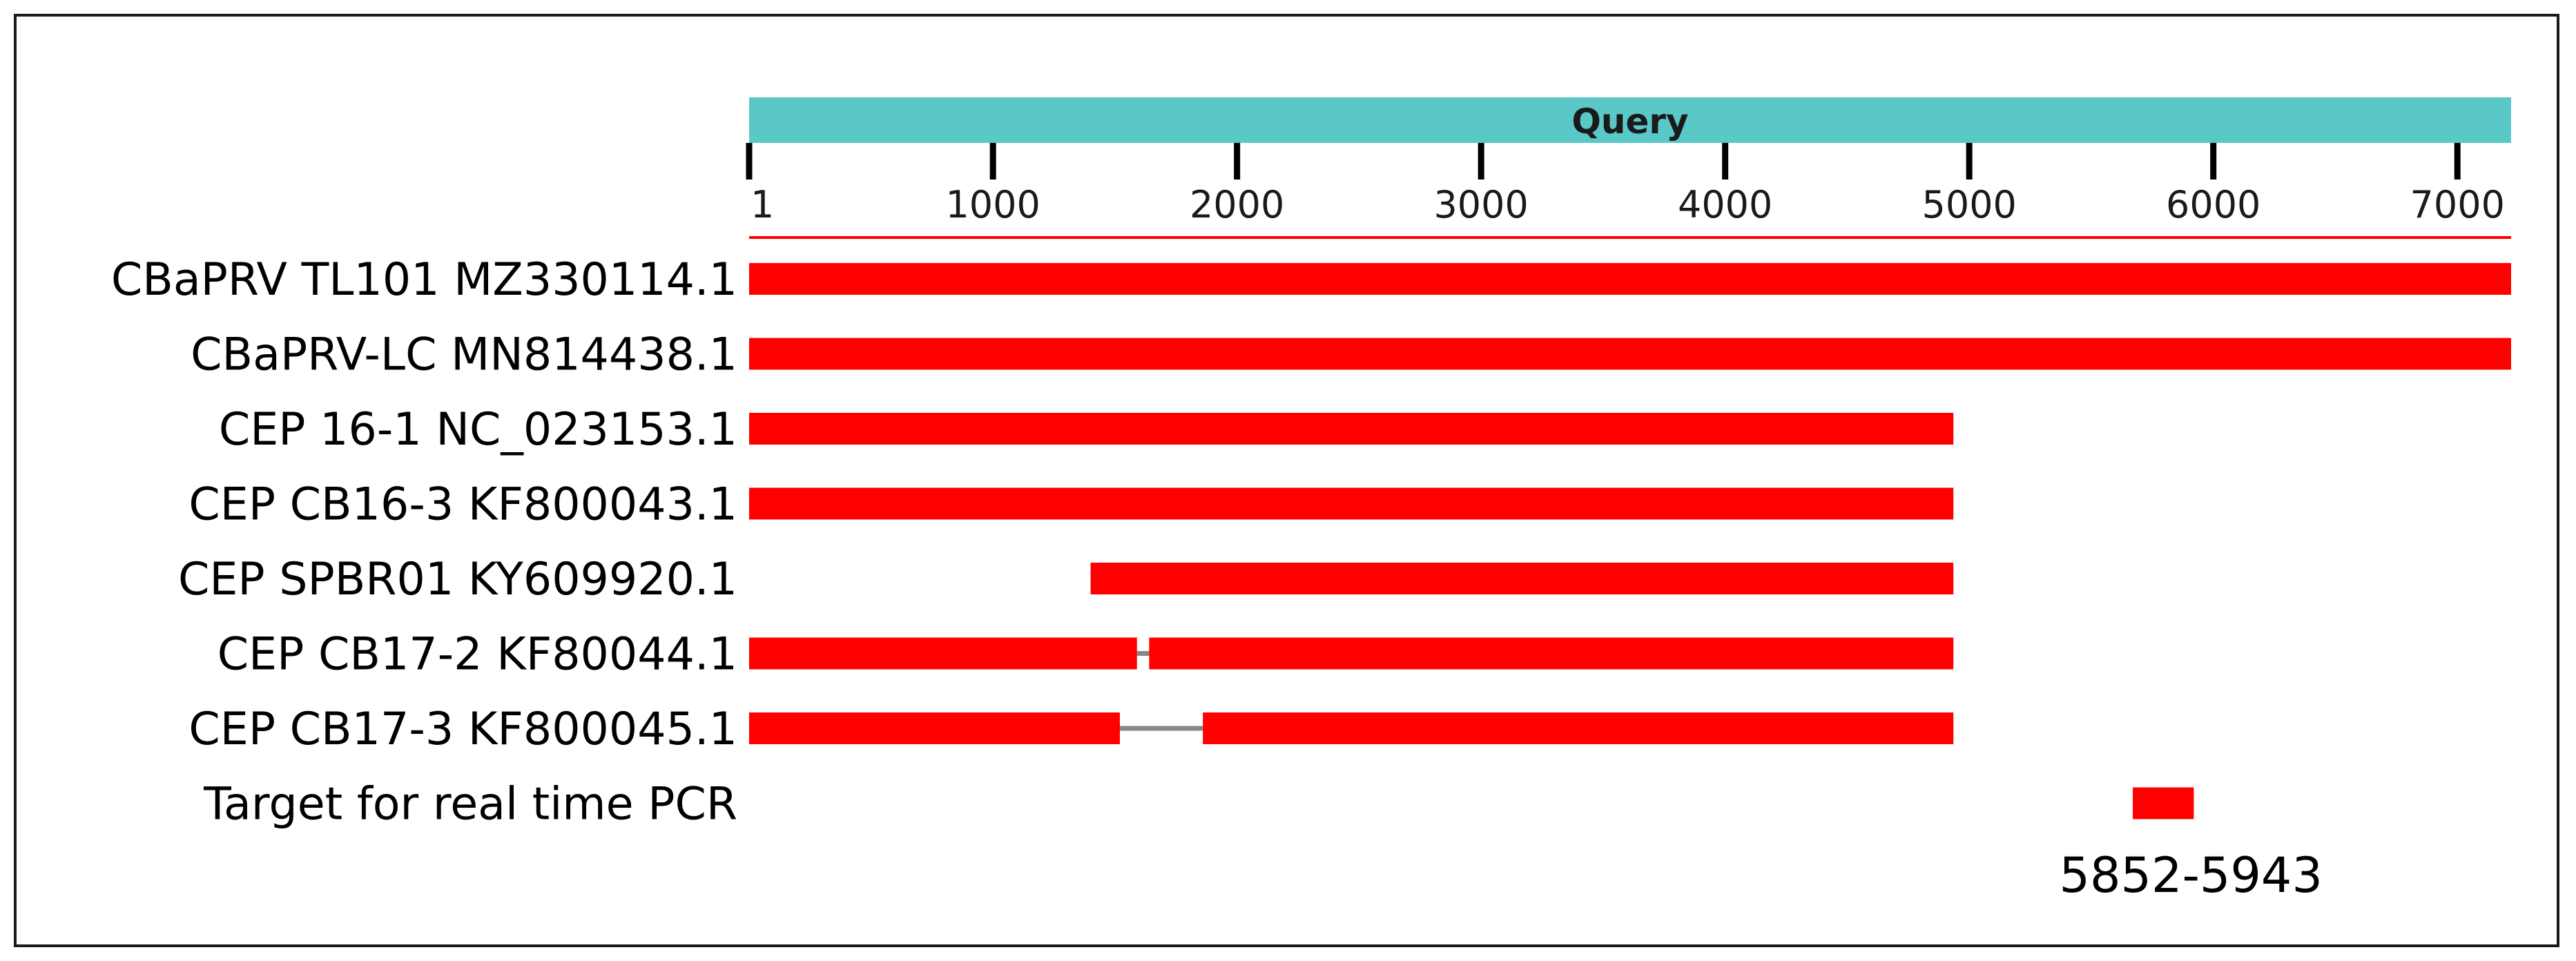 This screenshot has height=961, width=2576. I want to click on sequence-label: CEP CB17-3 KF800045.1, so click(463, 729).